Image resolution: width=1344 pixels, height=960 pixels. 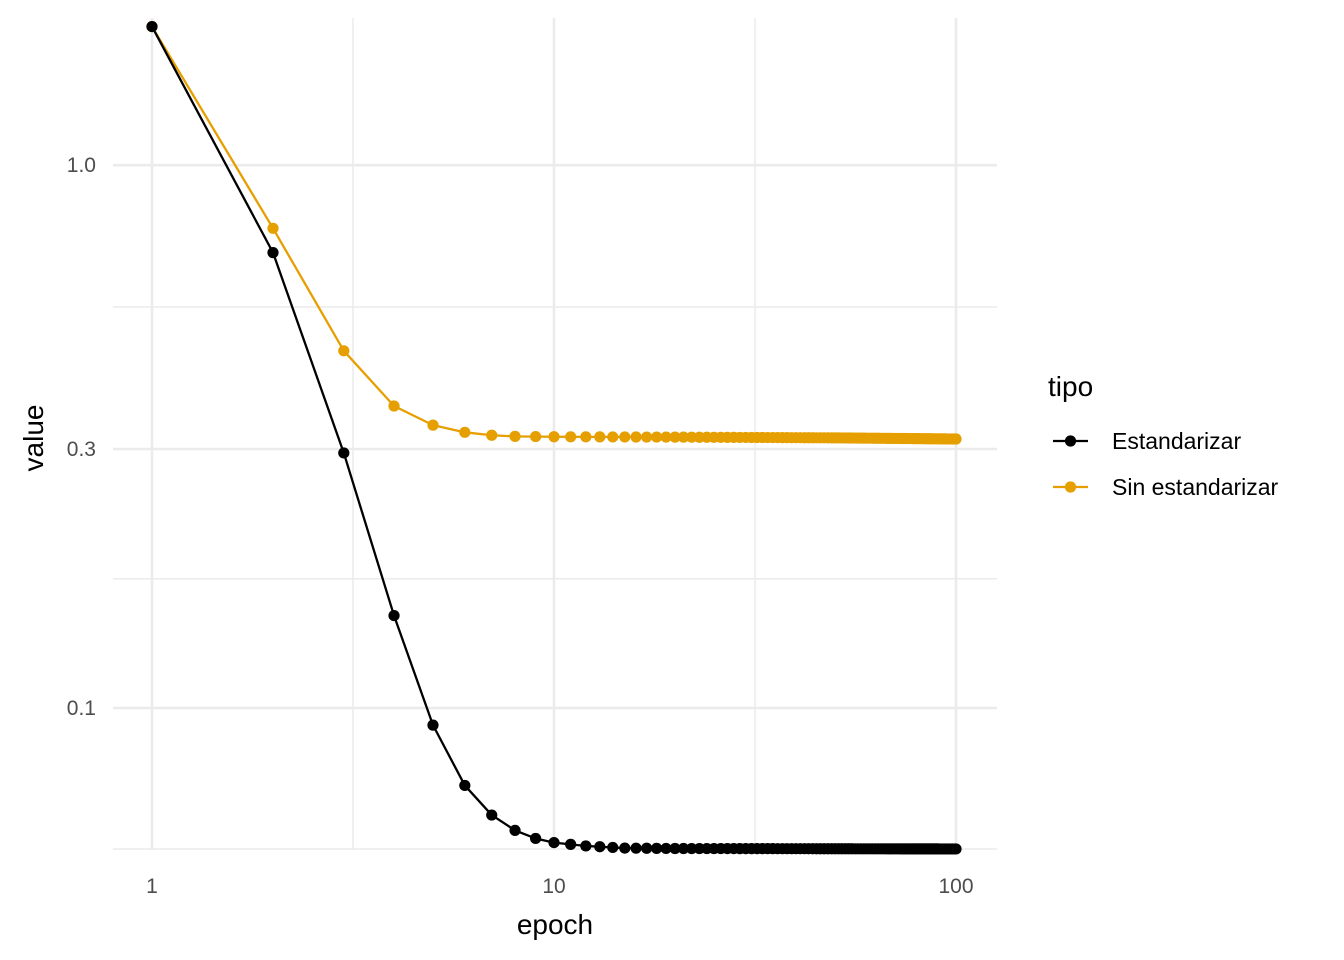 I want to click on y-tick-label: 1.0, so click(x=81, y=165).